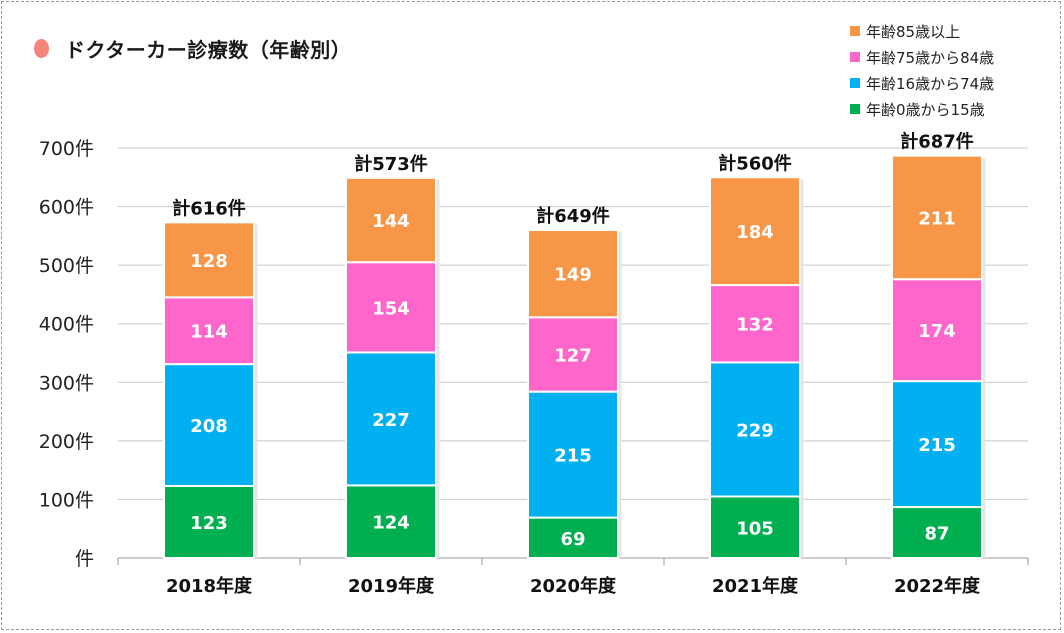 Image resolution: width=1064 pixels, height=633 pixels. I want to click on data-label: 229, so click(755, 430).